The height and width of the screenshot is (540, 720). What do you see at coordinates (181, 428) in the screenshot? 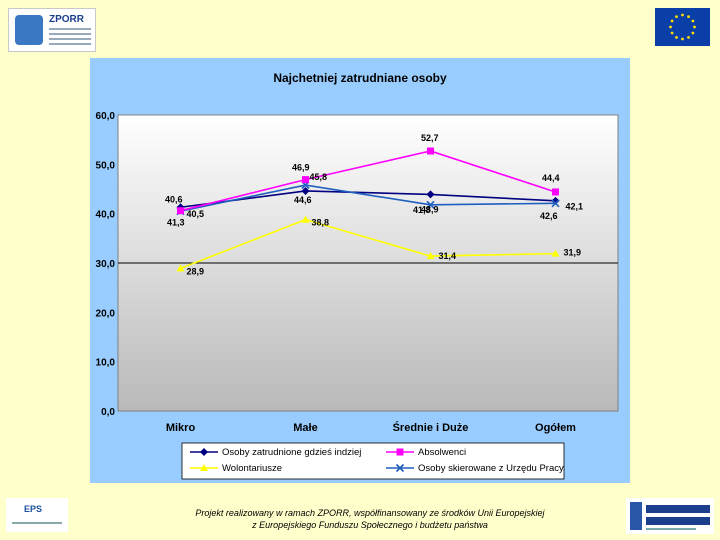
I see `x-tick-label: Mikro` at bounding box center [181, 428].